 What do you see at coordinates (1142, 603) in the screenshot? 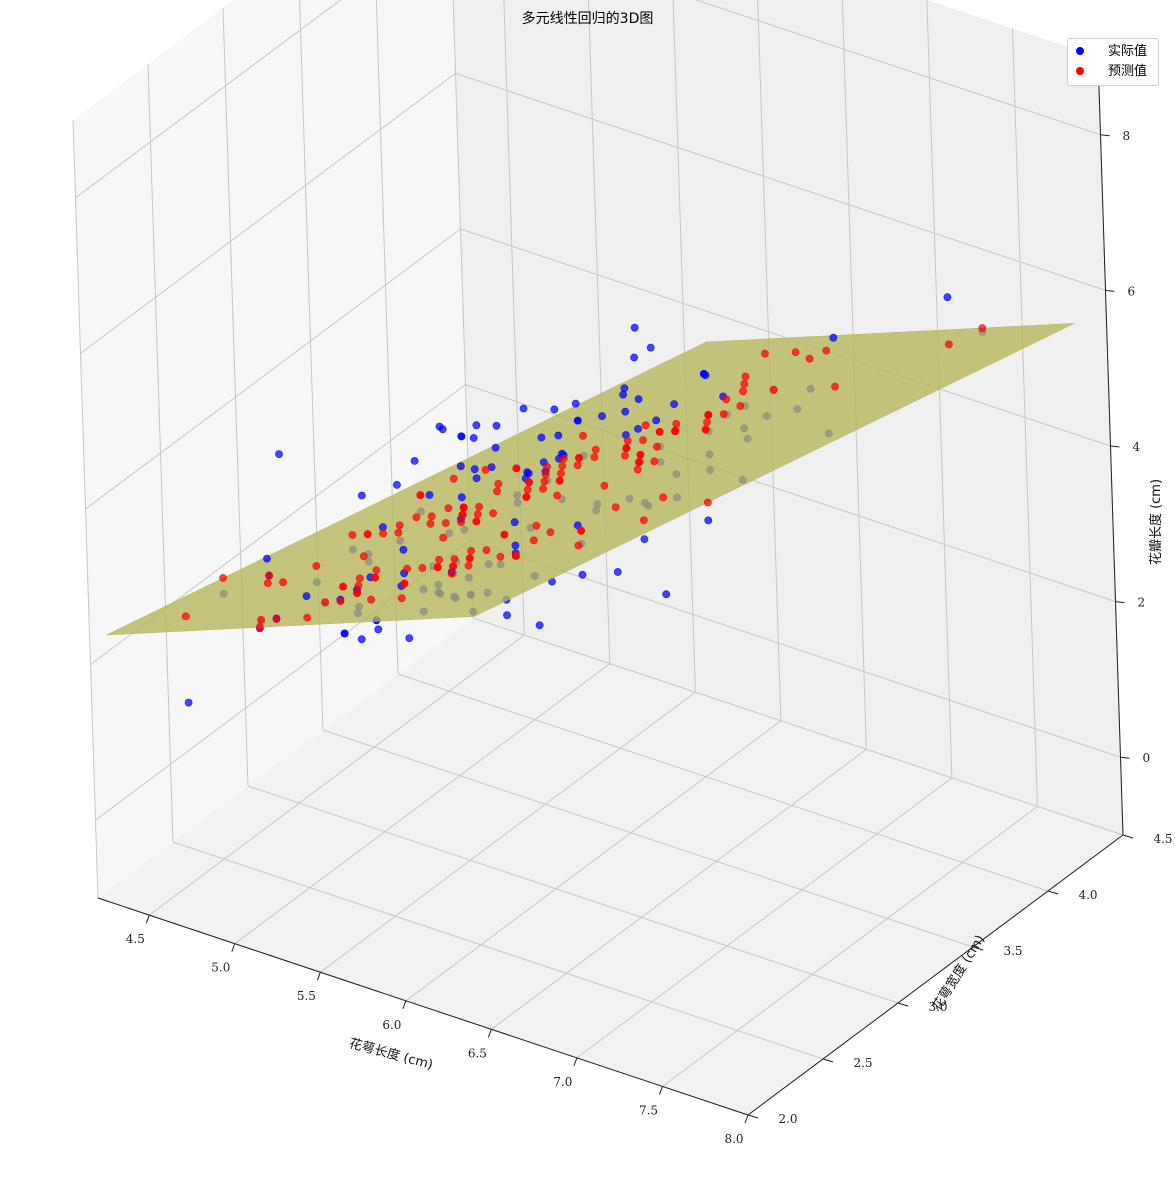
I see `z-tick-label: 2` at bounding box center [1142, 603].